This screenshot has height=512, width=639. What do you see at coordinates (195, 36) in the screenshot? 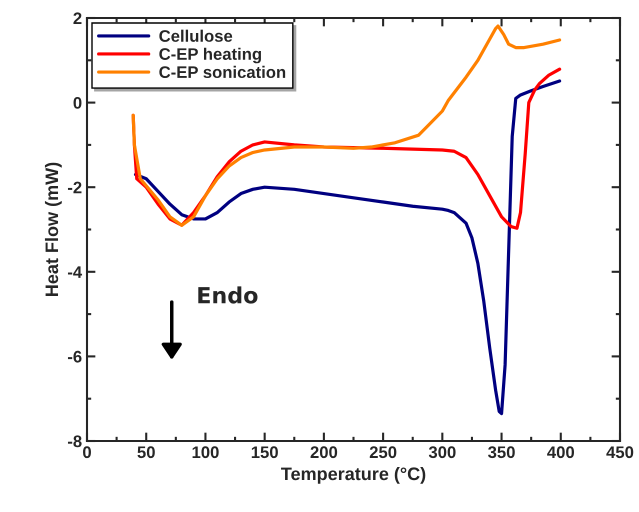
I see `legend-label: Cellulose` at bounding box center [195, 36].